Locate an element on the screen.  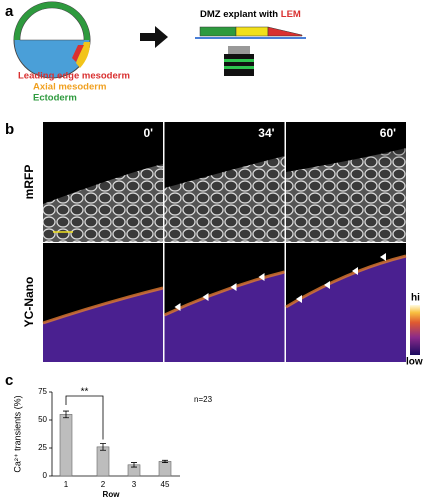
panel-label: c is located at coordinates (9, 380).